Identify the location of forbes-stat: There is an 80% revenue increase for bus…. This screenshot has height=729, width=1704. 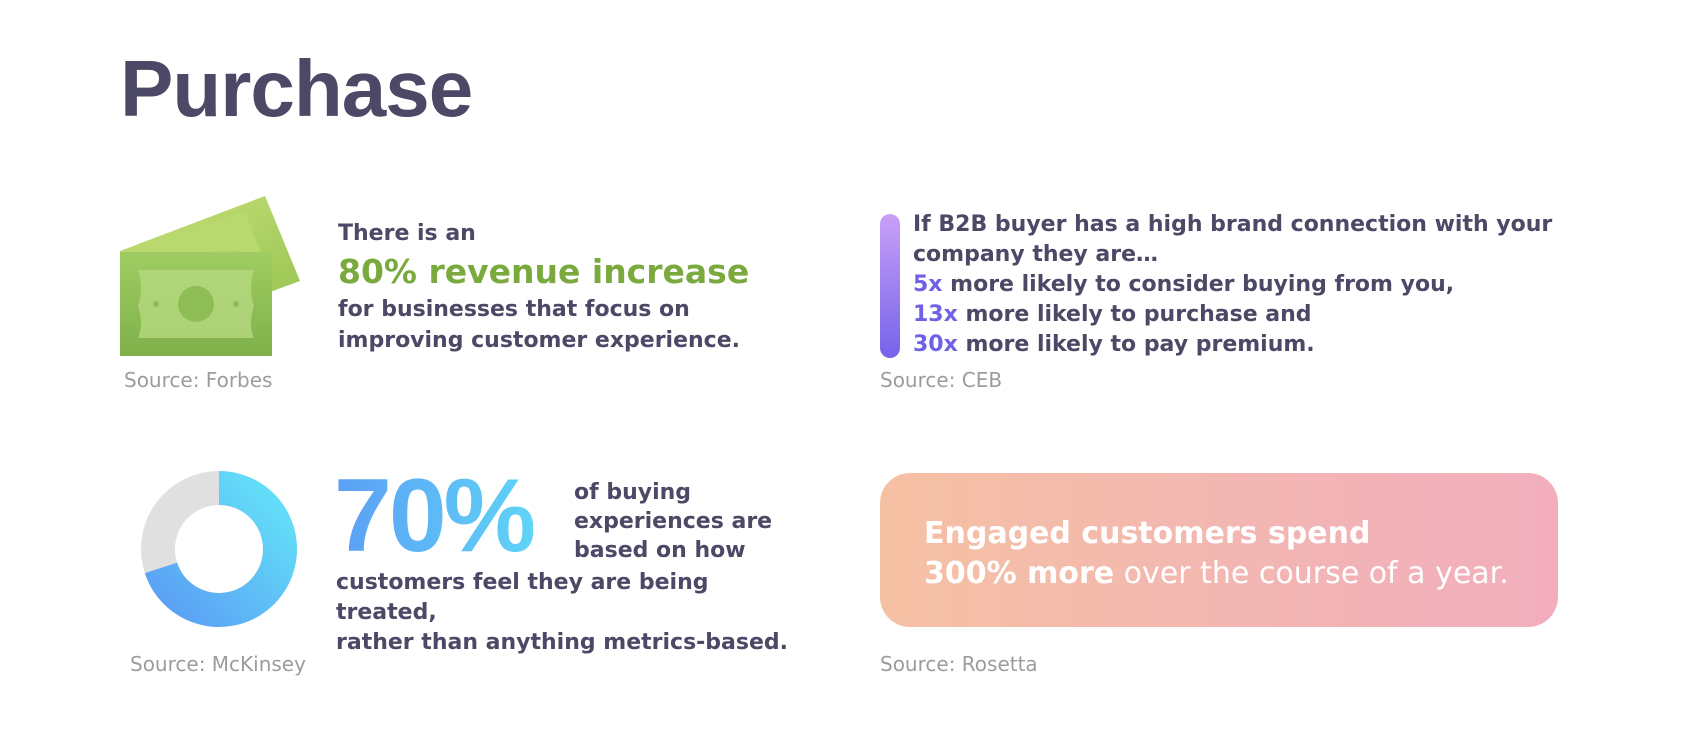
(558, 287).